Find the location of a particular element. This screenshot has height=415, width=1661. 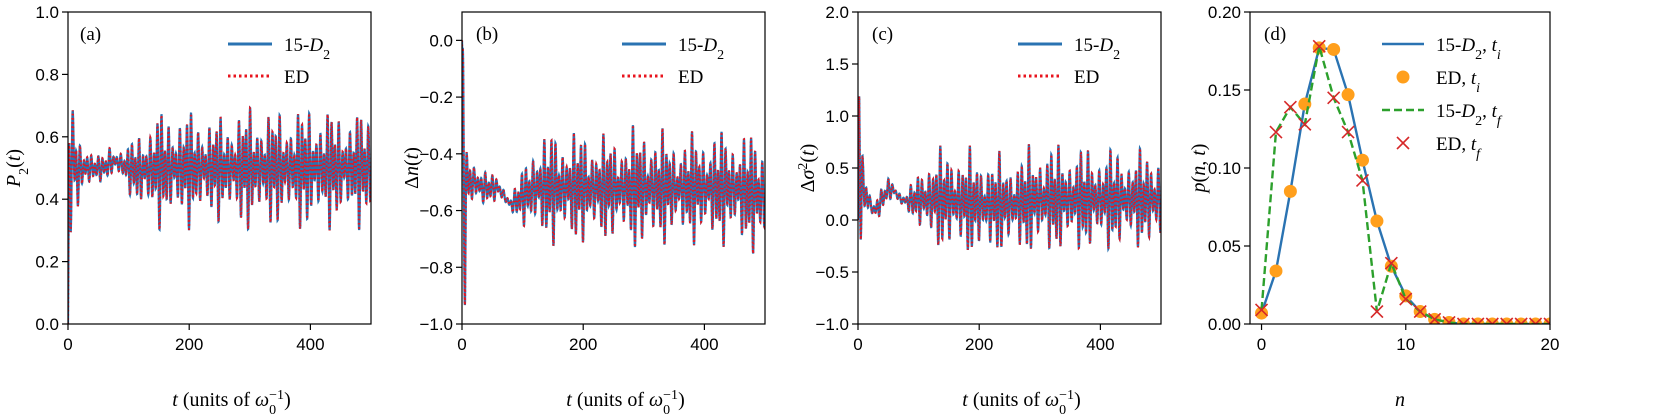

x-axis-label-b: t (units of ω0−1) is located at coordinates (625, 401).